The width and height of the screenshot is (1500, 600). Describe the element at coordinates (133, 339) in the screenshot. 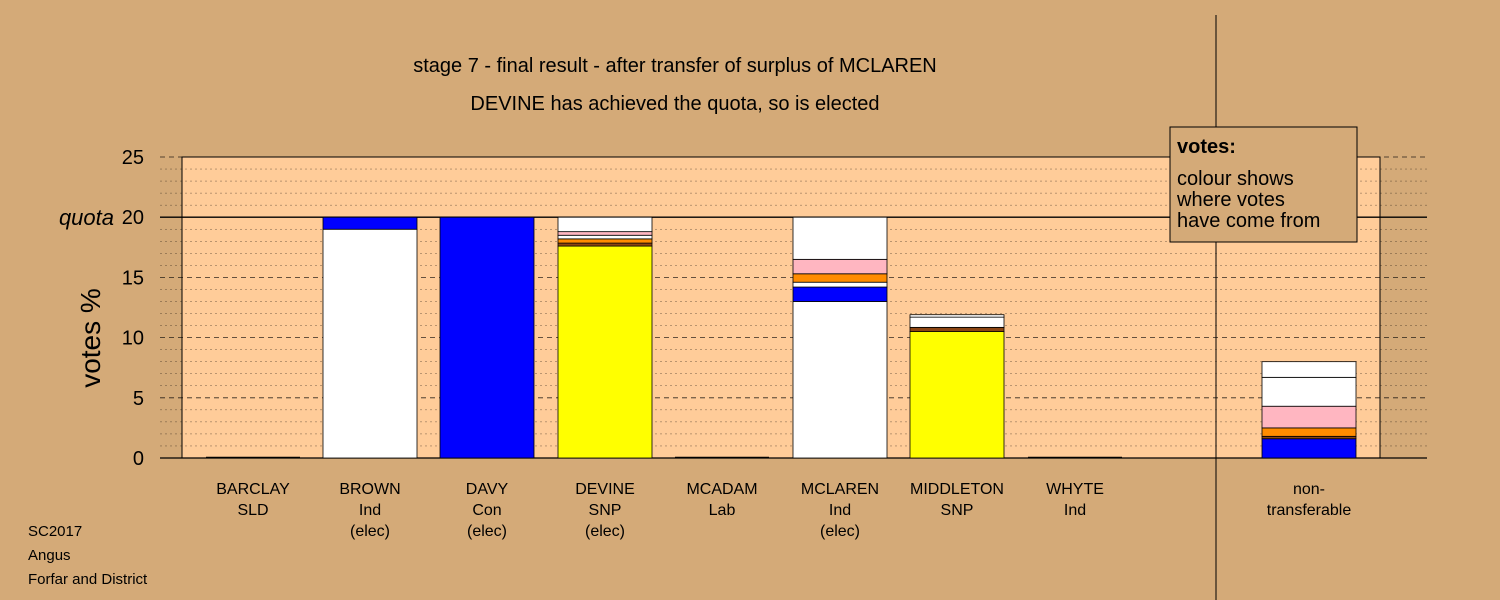

I see `y-tick-label: 10` at that location.